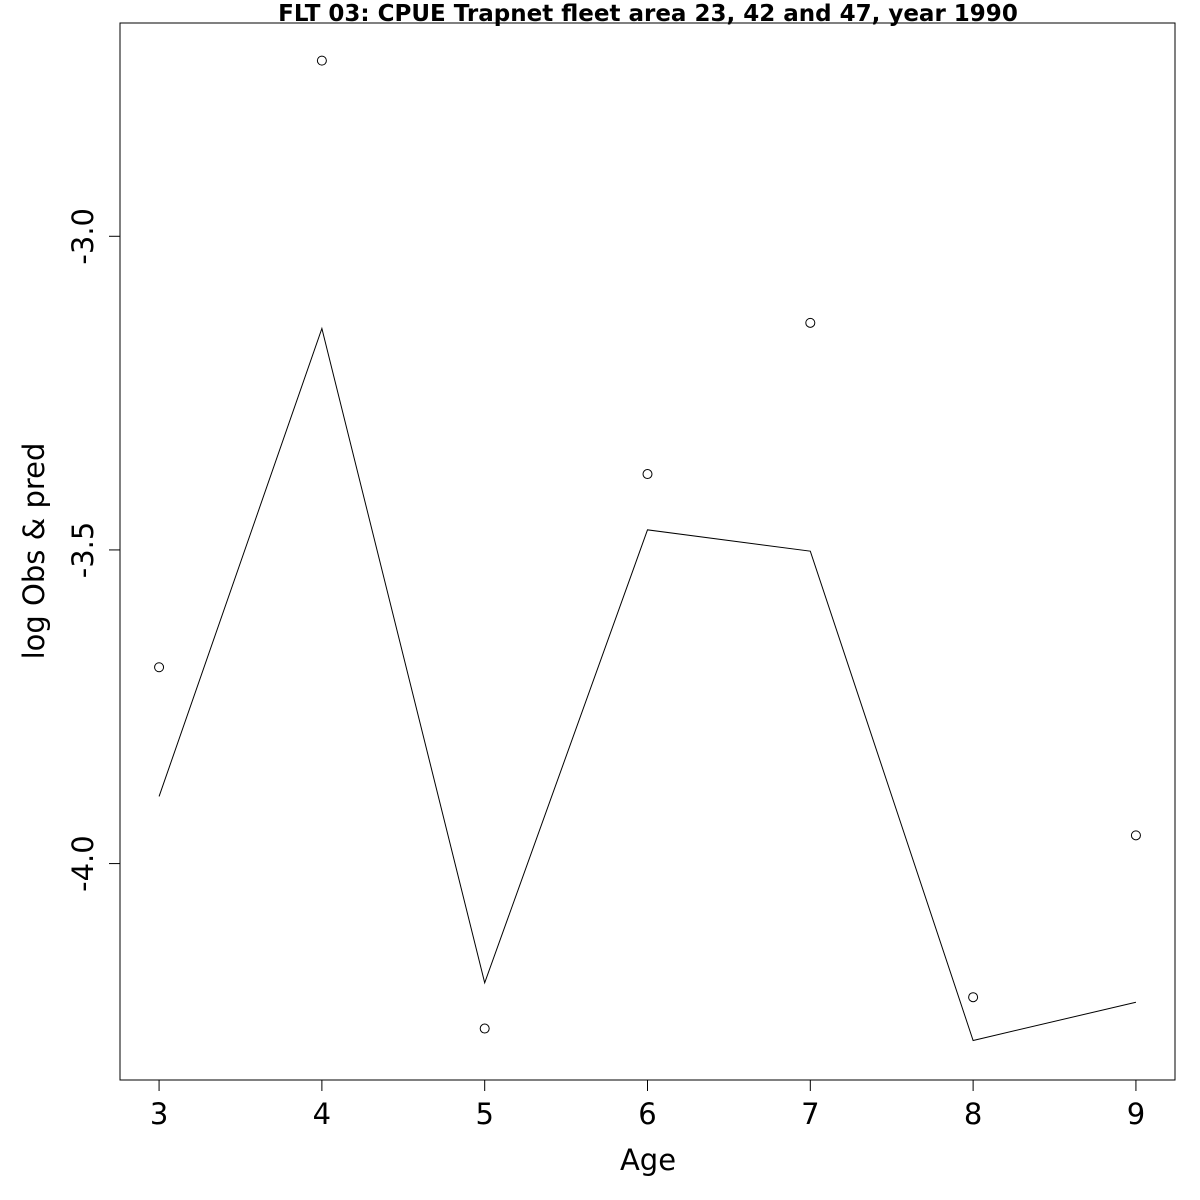 Image resolution: width=1200 pixels, height=1200 pixels. What do you see at coordinates (810, 1114) in the screenshot?
I see `x-tick-label: 7` at bounding box center [810, 1114].